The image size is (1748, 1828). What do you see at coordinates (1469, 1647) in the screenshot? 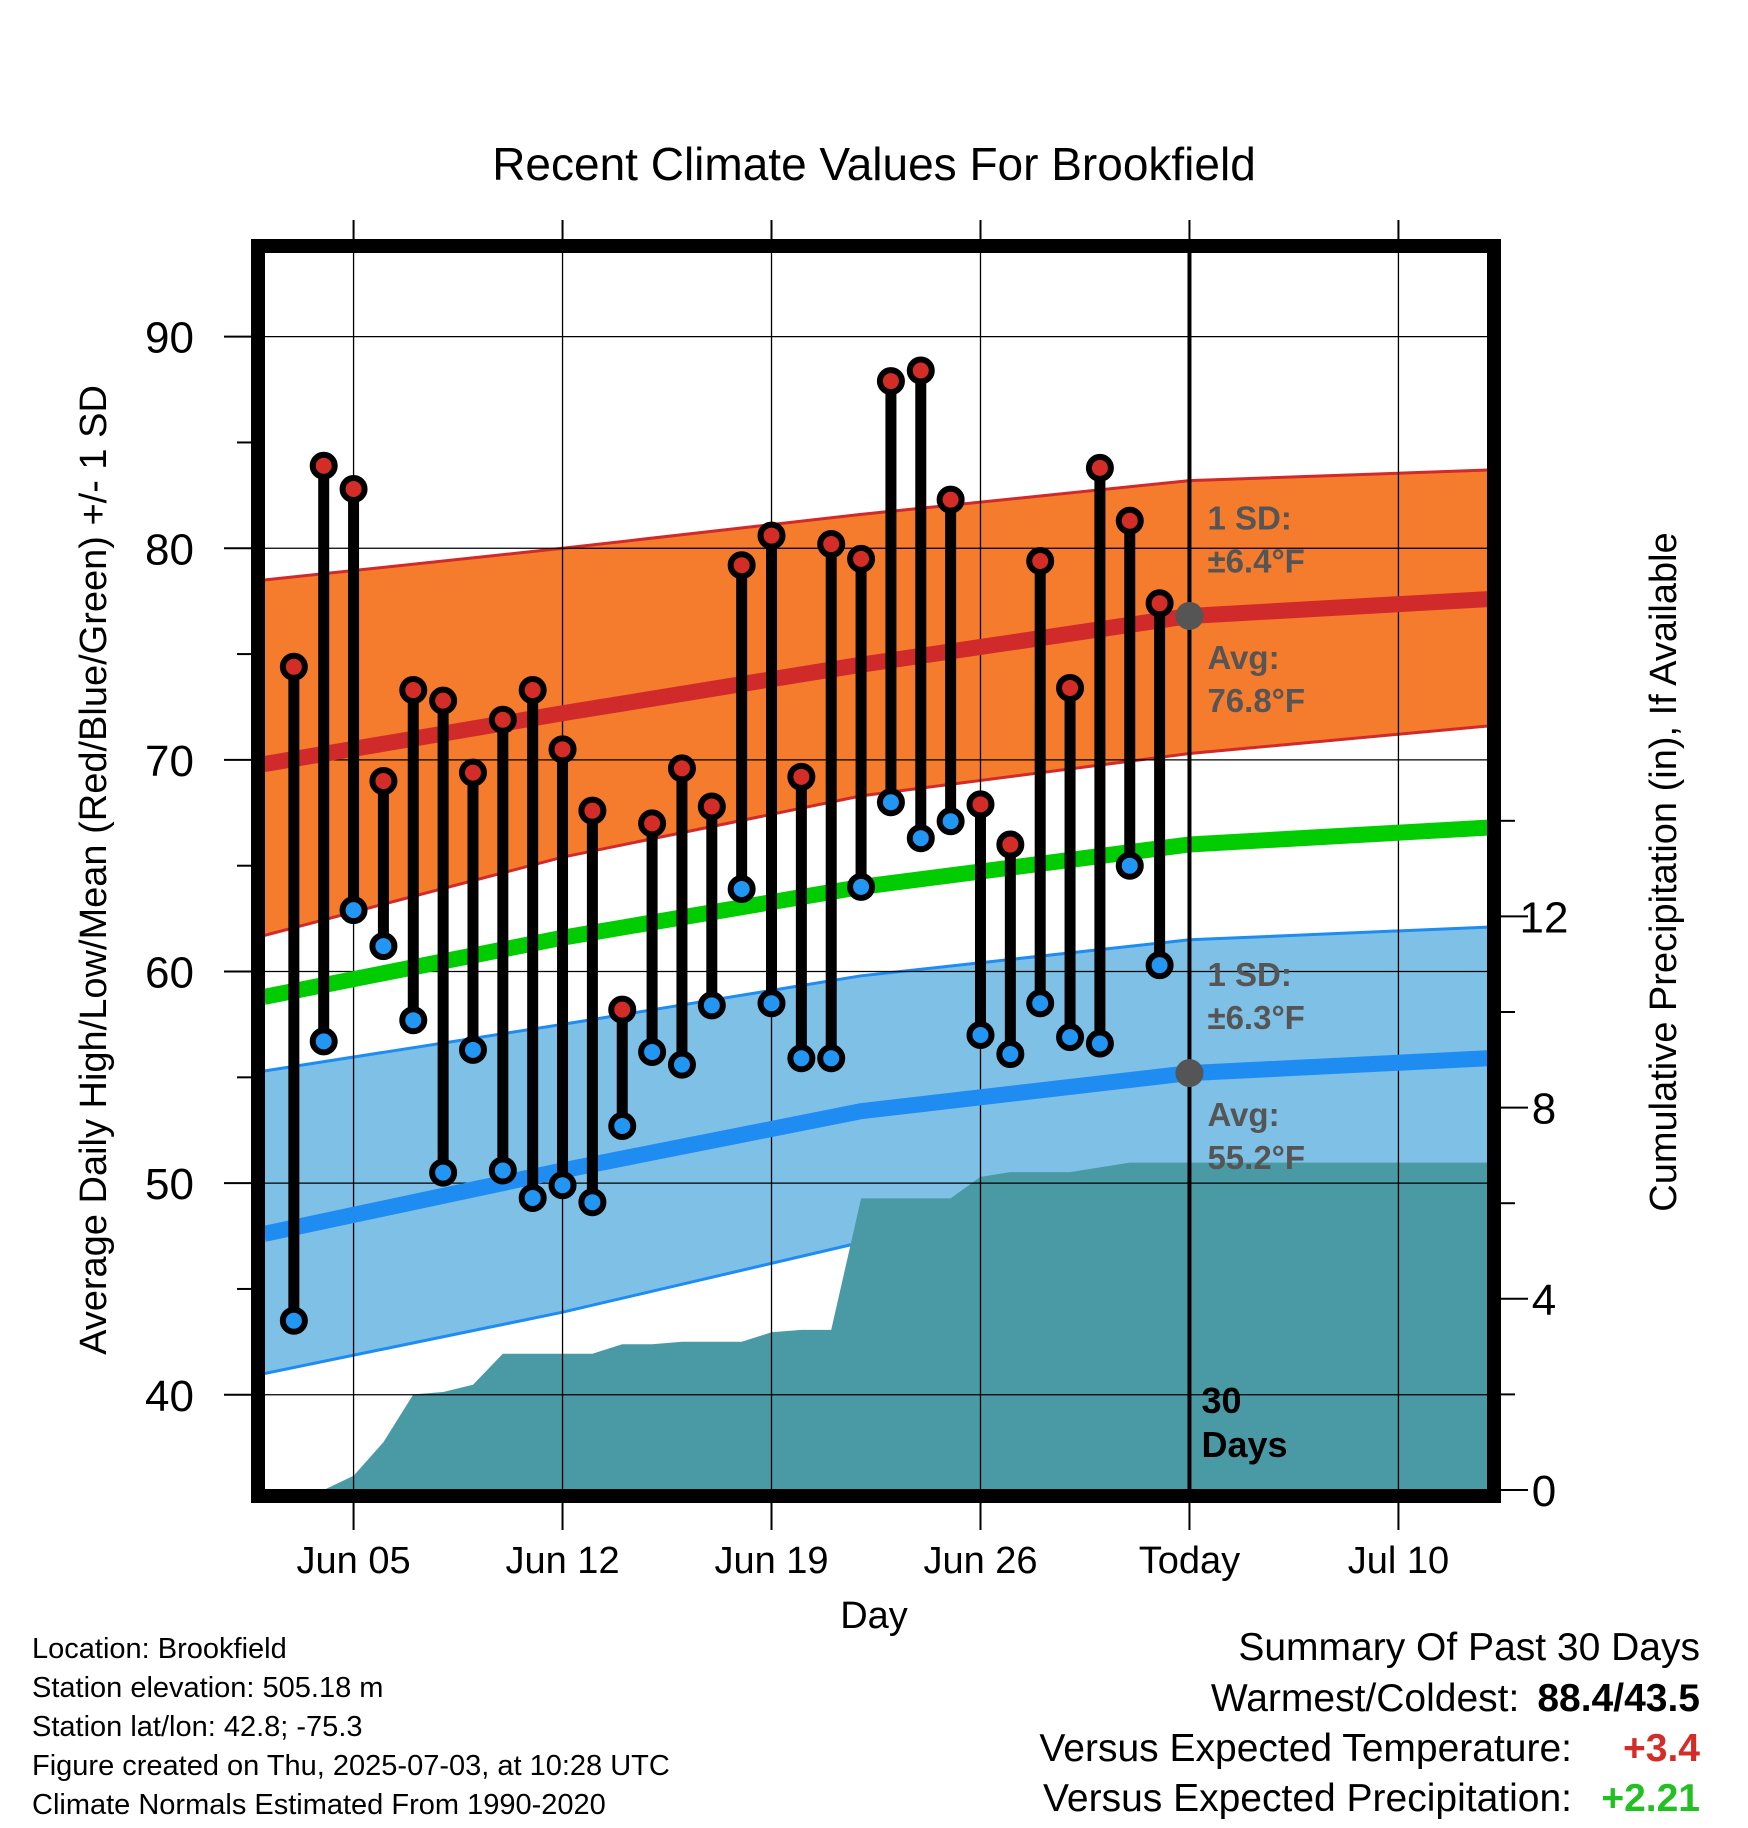
I see `summary-title: Summary Of Past 30 Days` at bounding box center [1469, 1647].